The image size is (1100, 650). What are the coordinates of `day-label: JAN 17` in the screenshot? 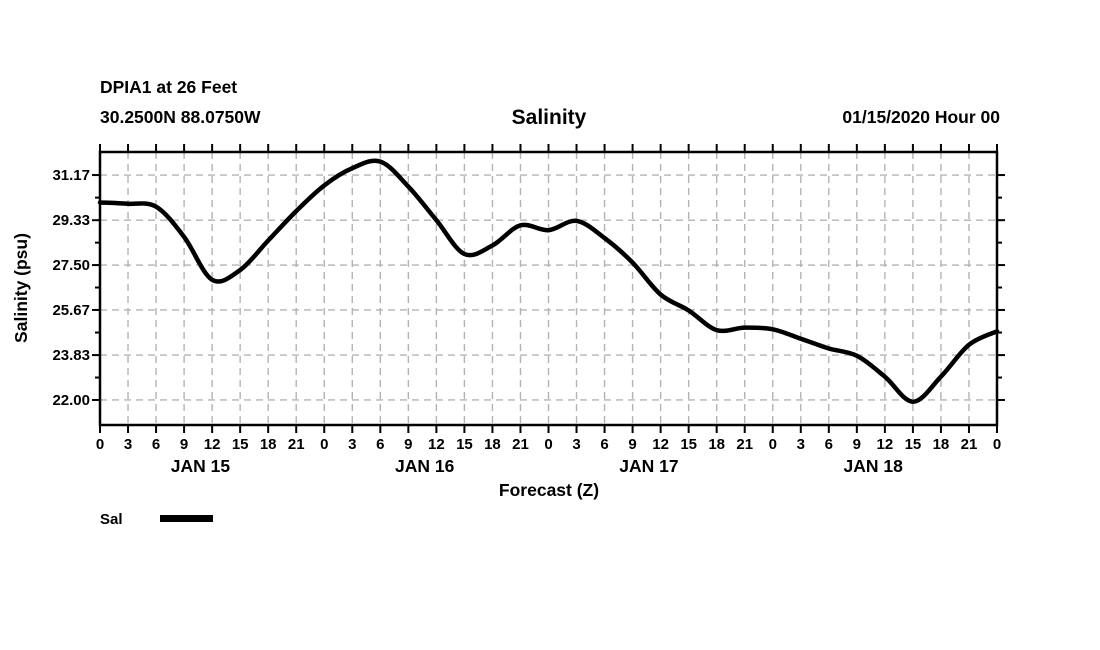 It's located at (648, 466).